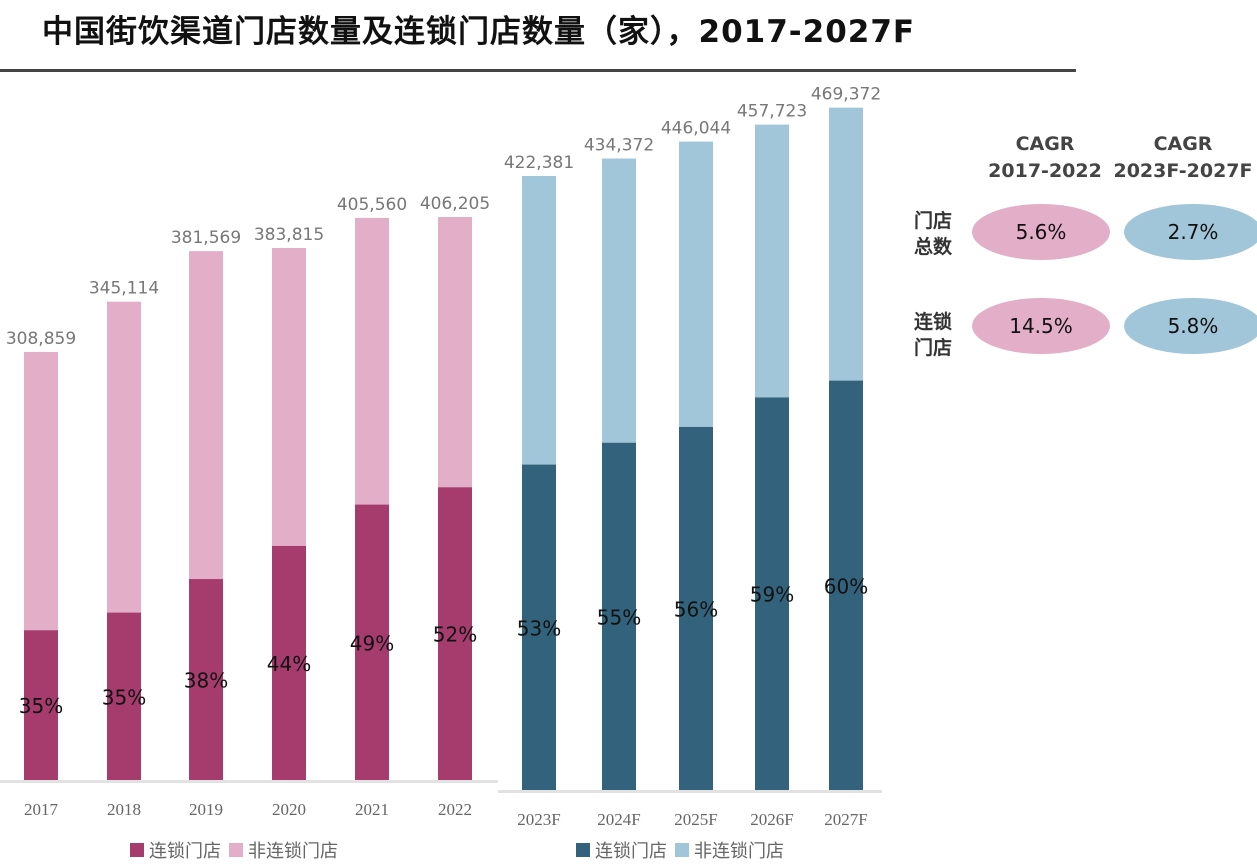 The height and width of the screenshot is (868, 1257). Describe the element at coordinates (1045, 171) in the screenshot. I see `cagr-header-line: 2017-2022` at that location.